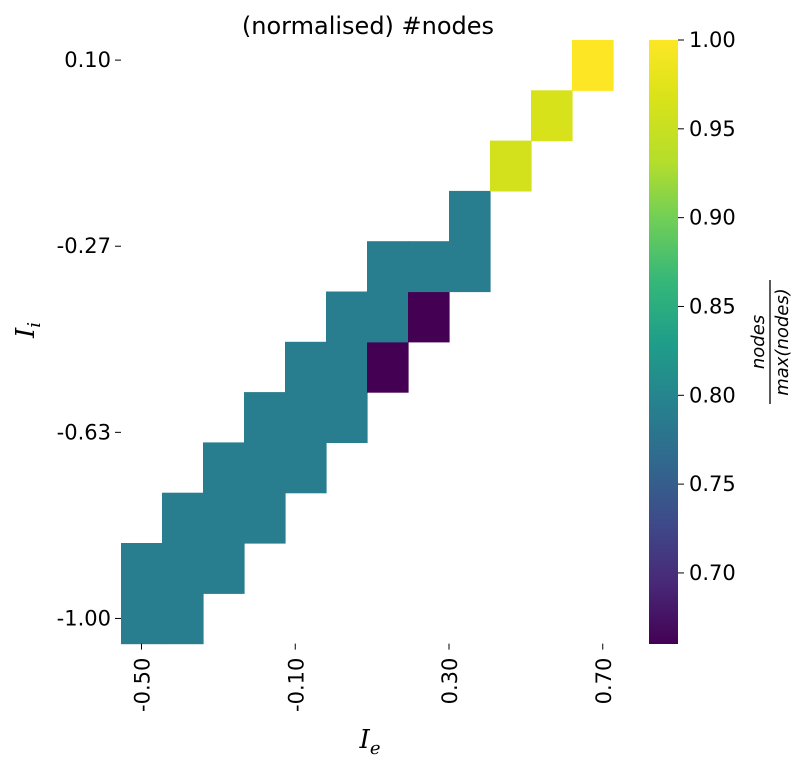 This screenshot has width=808, height=765. Describe the element at coordinates (782, 342) in the screenshot. I see `colorbar-label-denominator: max(nodes)` at that location.